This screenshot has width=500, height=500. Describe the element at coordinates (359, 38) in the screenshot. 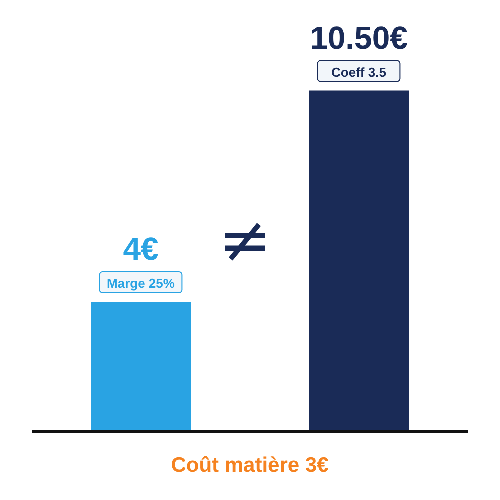

I see `data-label: 10.50€` at that location.